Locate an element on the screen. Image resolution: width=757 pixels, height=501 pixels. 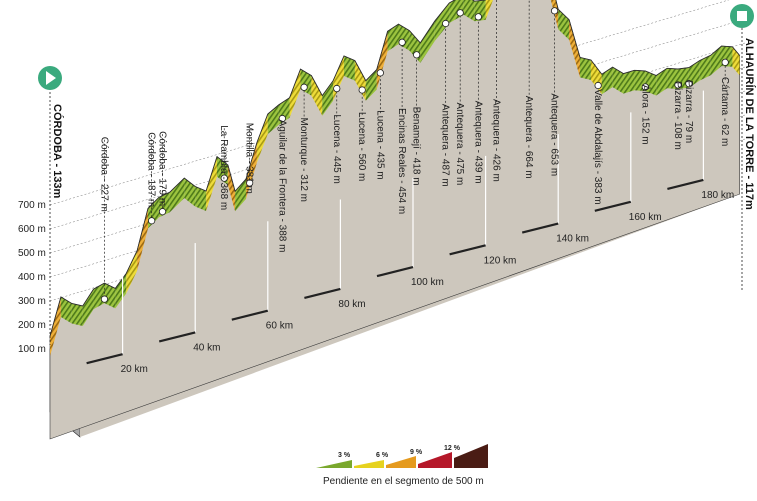
waypoint-label: Lucena - 560 m is located at coordinates (361, 146).